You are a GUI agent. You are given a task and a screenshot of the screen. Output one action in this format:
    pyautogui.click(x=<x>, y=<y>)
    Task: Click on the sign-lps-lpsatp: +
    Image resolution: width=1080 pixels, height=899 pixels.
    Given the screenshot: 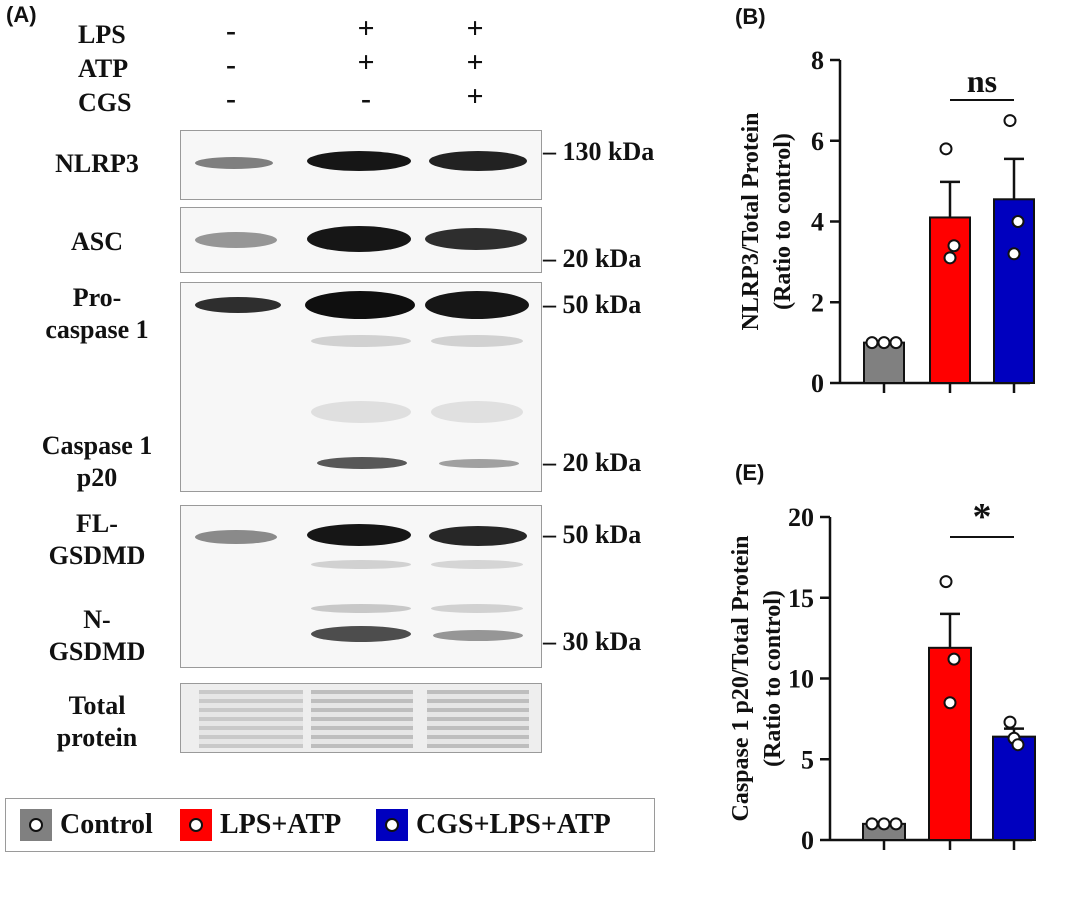 What is the action you would take?
    pyautogui.click(x=366, y=28)
    